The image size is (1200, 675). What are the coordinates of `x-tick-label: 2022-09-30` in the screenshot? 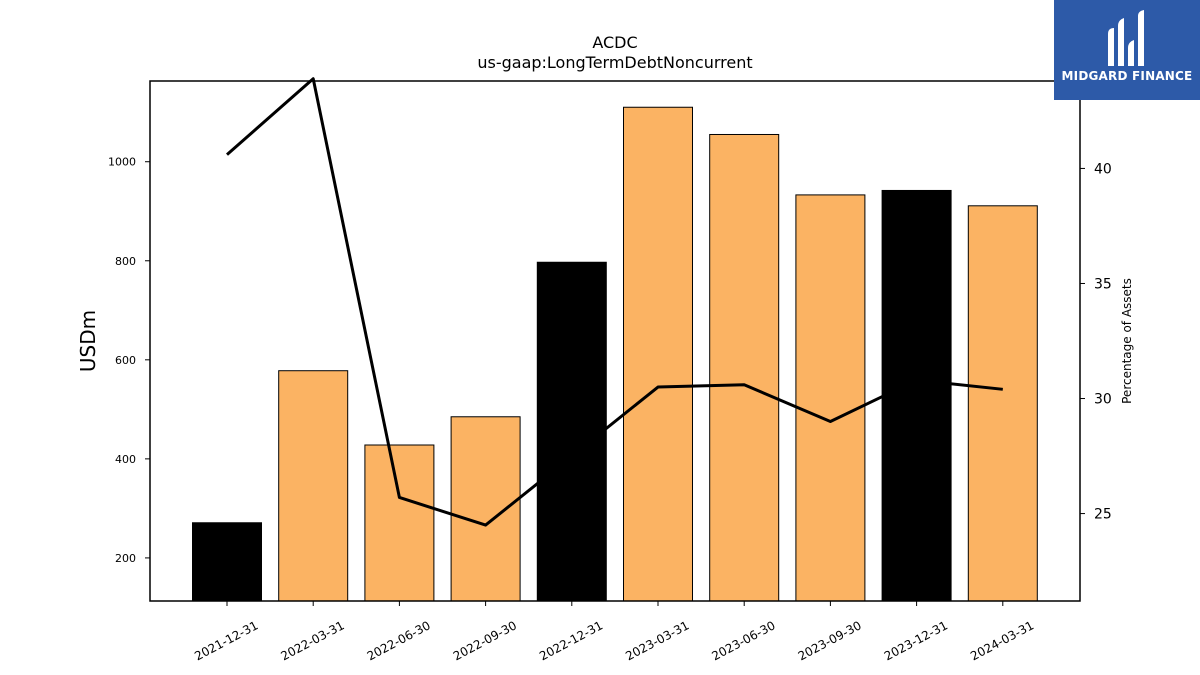 It's located at (485, 640).